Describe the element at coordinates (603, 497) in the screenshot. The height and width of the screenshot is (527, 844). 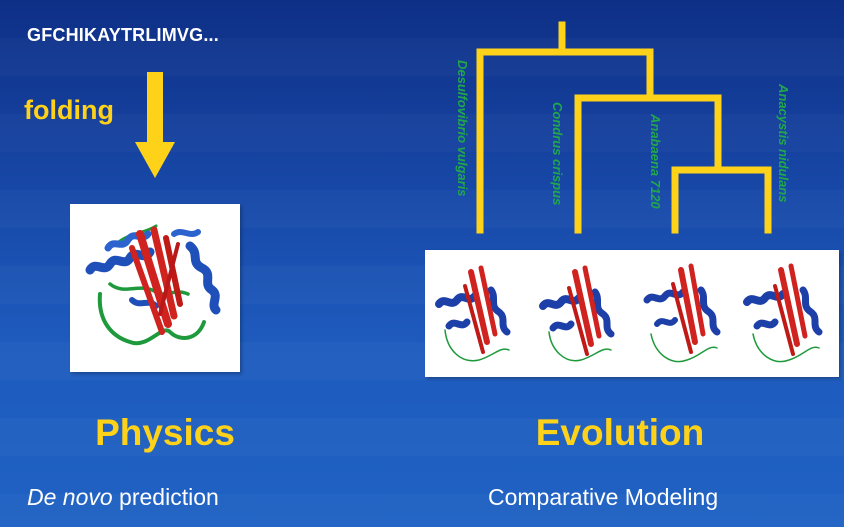
I see `comparative-modeling-subtitle: Comparative Modeling` at that location.